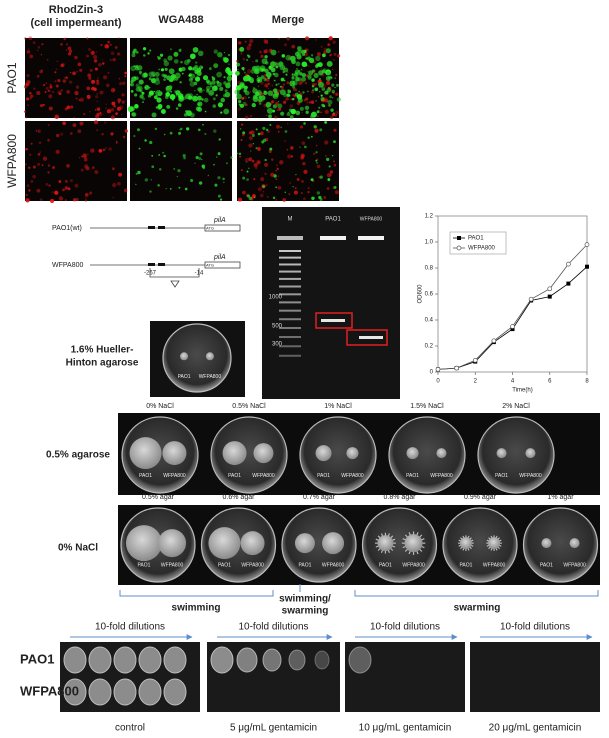 The width and height of the screenshot is (609, 738). What do you see at coordinates (151, 264) in the screenshot?
I see `promoter-mark` at bounding box center [151, 264].